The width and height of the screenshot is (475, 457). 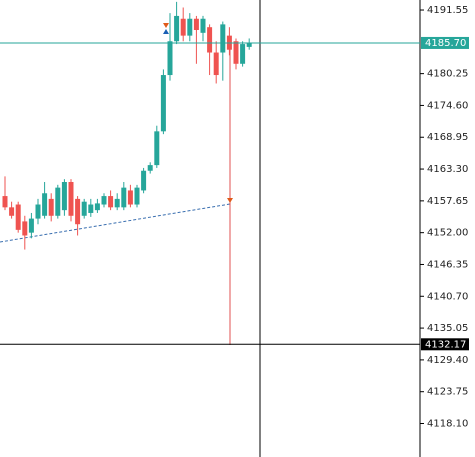 I want to click on y-tick-label: 4157.65, so click(x=447, y=201).